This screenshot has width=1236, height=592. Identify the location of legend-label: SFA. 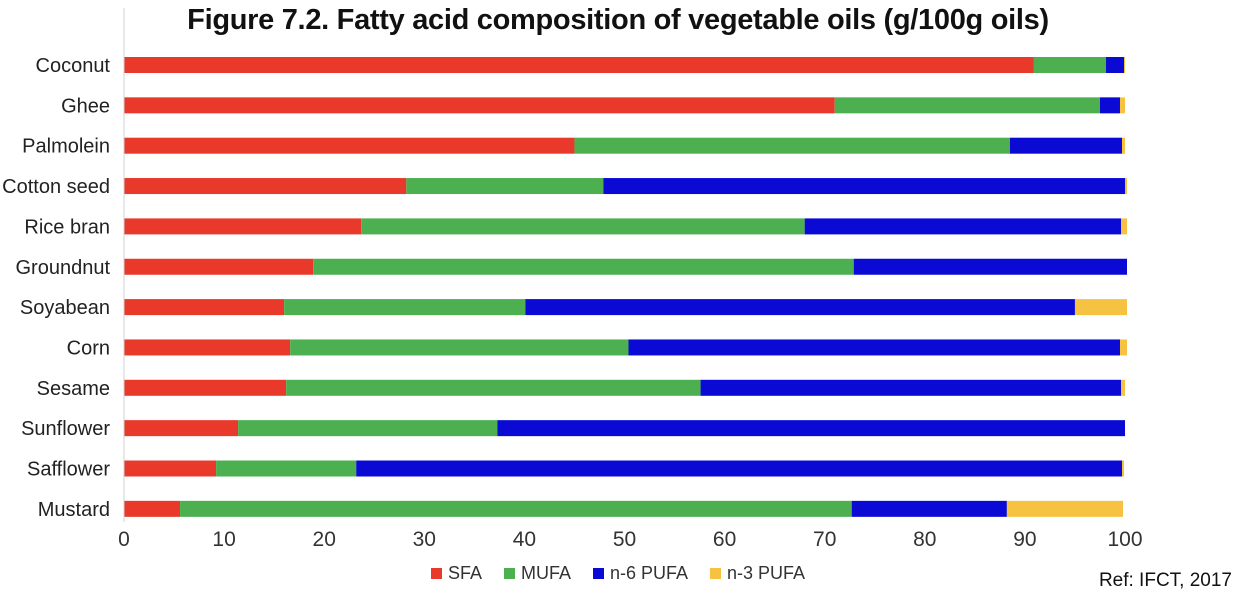
(464, 573).